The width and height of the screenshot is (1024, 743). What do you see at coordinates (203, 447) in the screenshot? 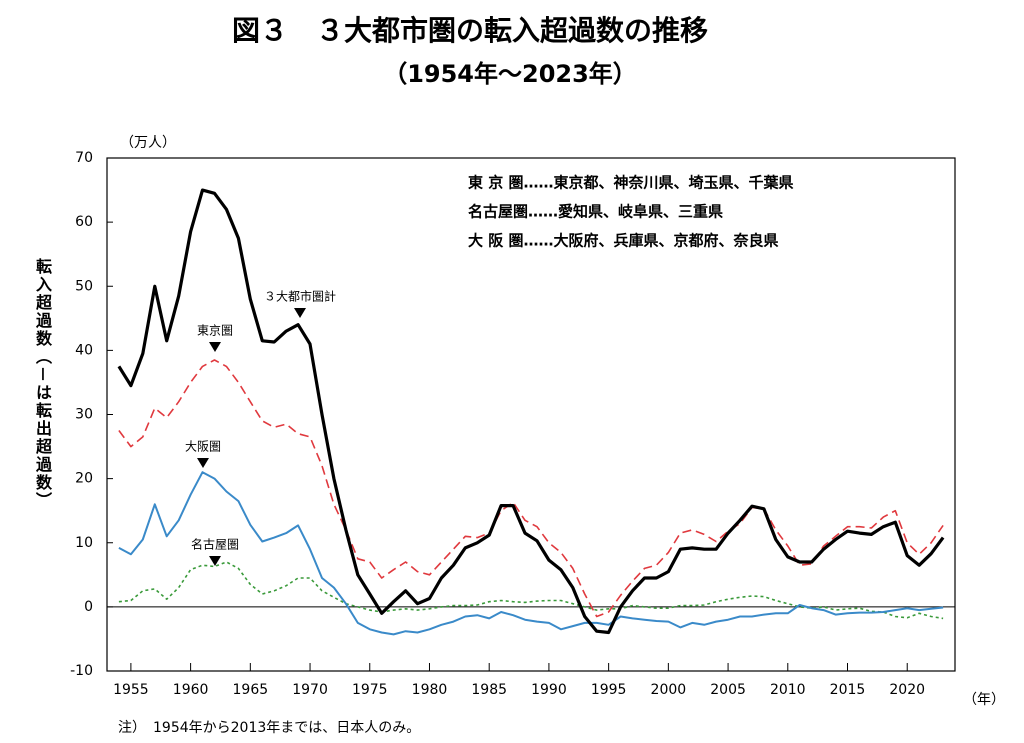
I see `series-annotation: 大阪圏` at bounding box center [203, 447].